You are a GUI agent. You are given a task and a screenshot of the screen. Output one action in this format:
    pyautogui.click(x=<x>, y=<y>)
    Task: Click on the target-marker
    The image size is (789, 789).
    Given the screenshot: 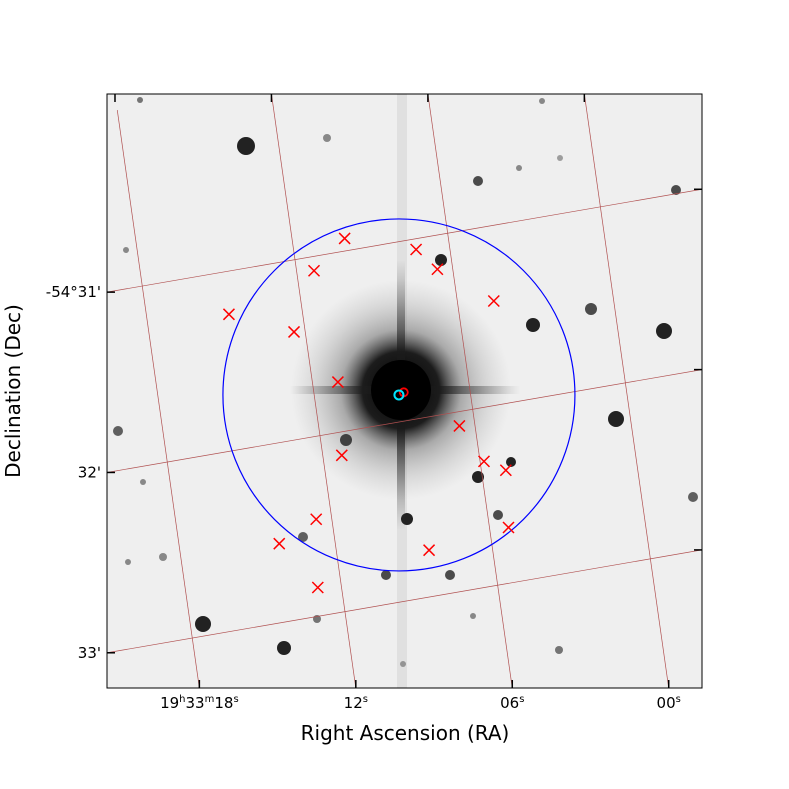 What is the action you would take?
    pyautogui.click(x=399, y=395)
    